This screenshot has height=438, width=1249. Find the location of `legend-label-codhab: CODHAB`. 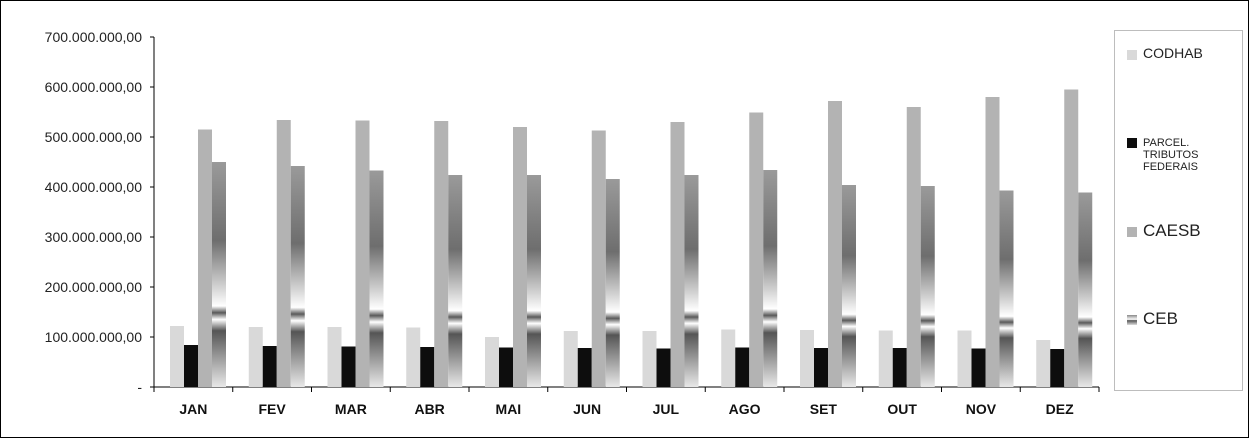

legend-label-codhab: CODHAB is located at coordinates (1173, 53).